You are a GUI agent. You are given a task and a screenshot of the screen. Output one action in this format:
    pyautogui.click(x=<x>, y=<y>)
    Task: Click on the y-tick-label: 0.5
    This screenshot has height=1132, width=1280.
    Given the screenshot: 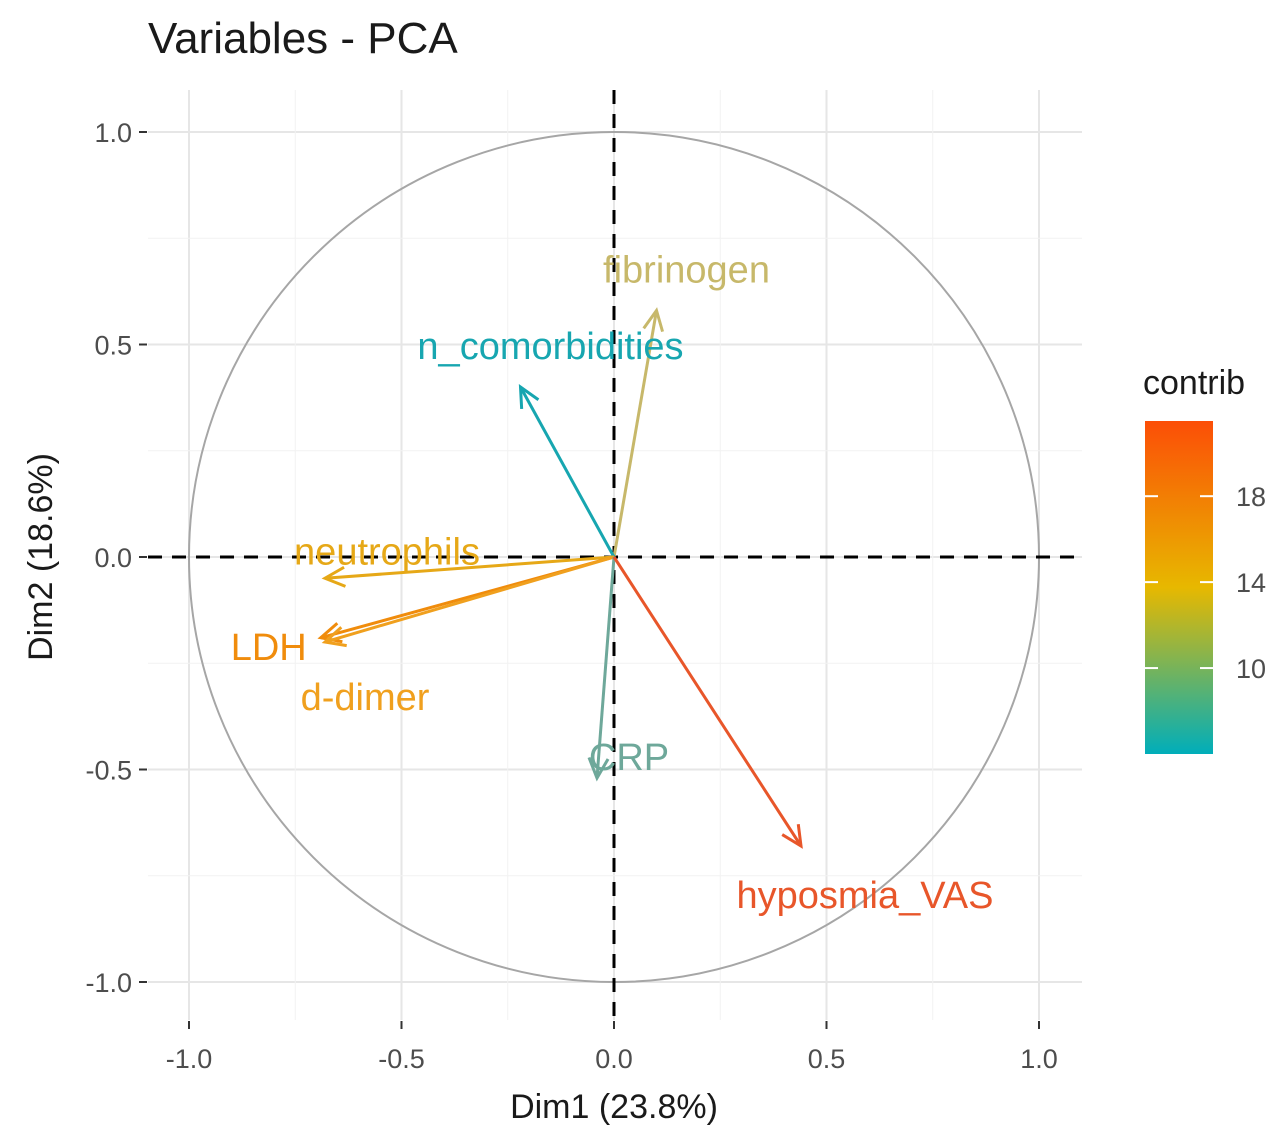 What is the action you would take?
    pyautogui.click(x=113, y=346)
    